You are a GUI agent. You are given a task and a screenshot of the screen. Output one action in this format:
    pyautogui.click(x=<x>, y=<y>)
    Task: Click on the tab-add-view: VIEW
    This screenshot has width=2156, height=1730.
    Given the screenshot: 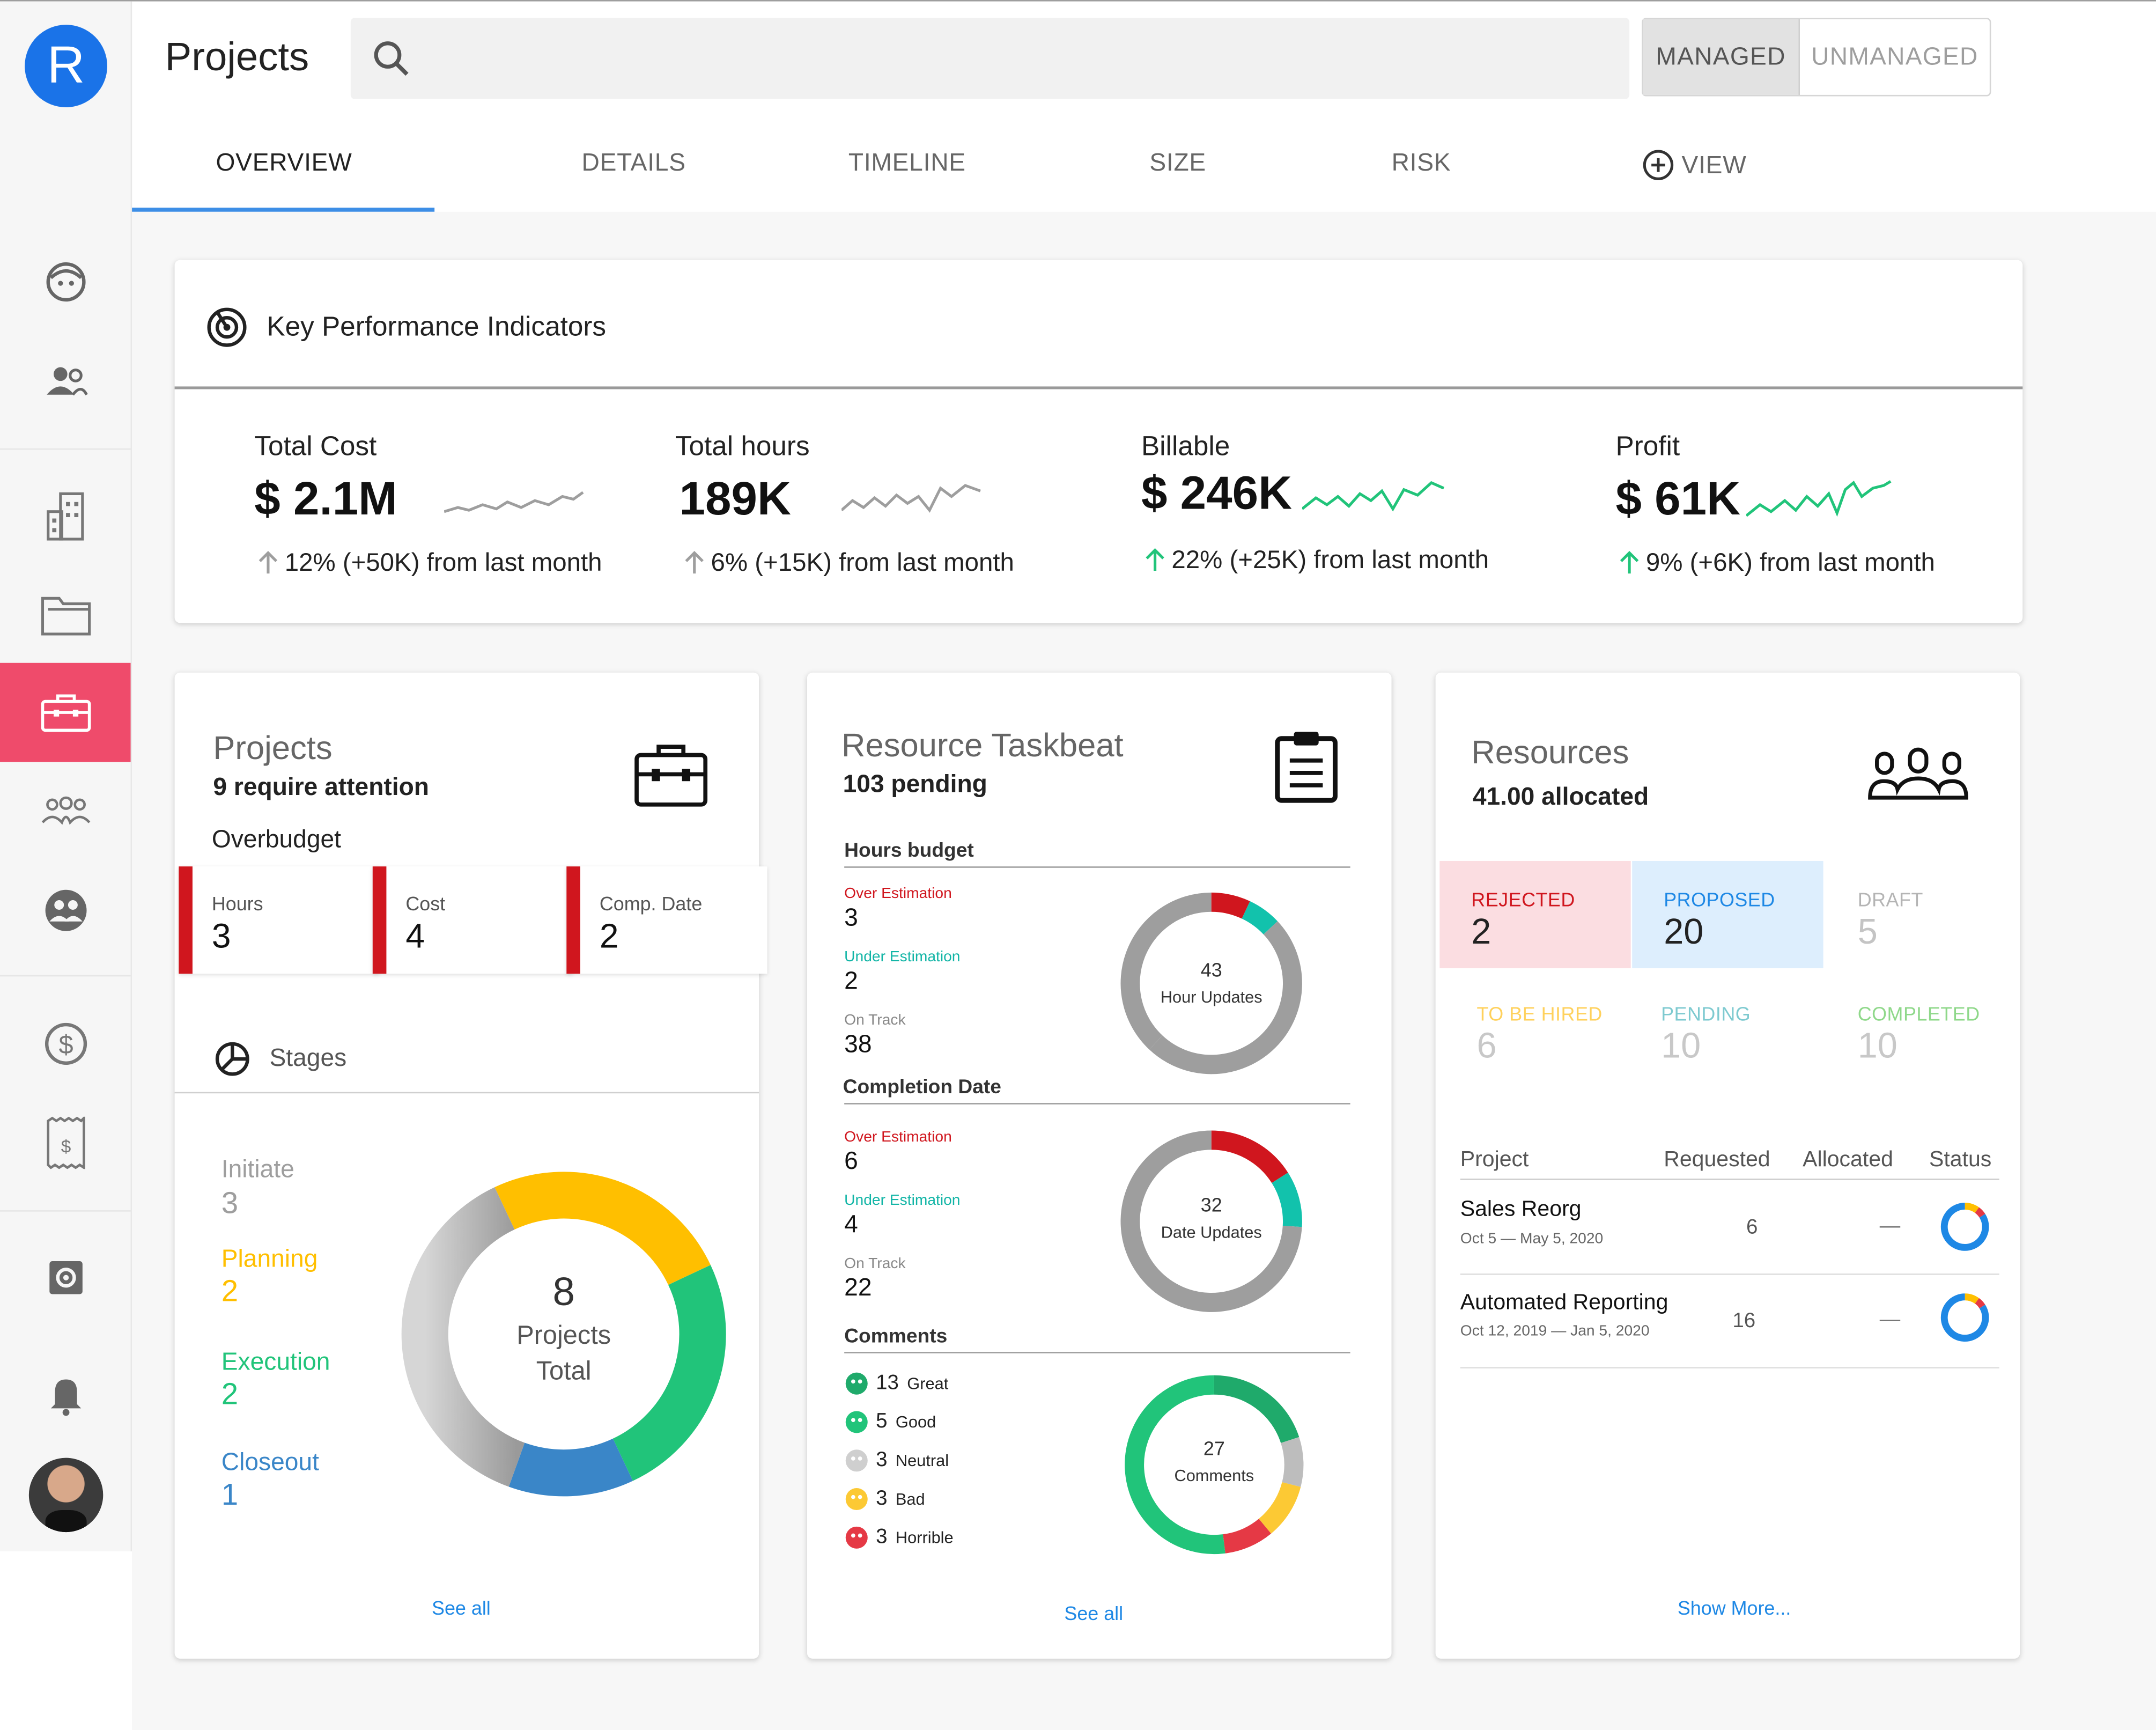 What is the action you would take?
    pyautogui.click(x=1694, y=165)
    